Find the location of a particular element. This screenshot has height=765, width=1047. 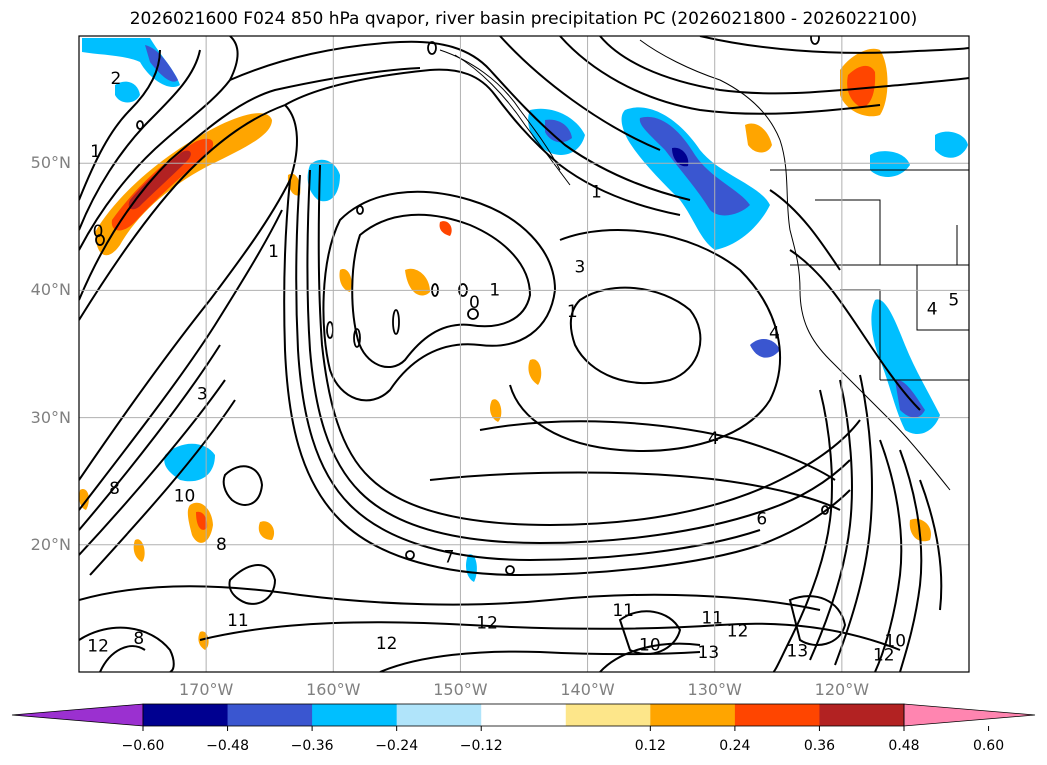

contour-label: 2 is located at coordinates (115, 79).